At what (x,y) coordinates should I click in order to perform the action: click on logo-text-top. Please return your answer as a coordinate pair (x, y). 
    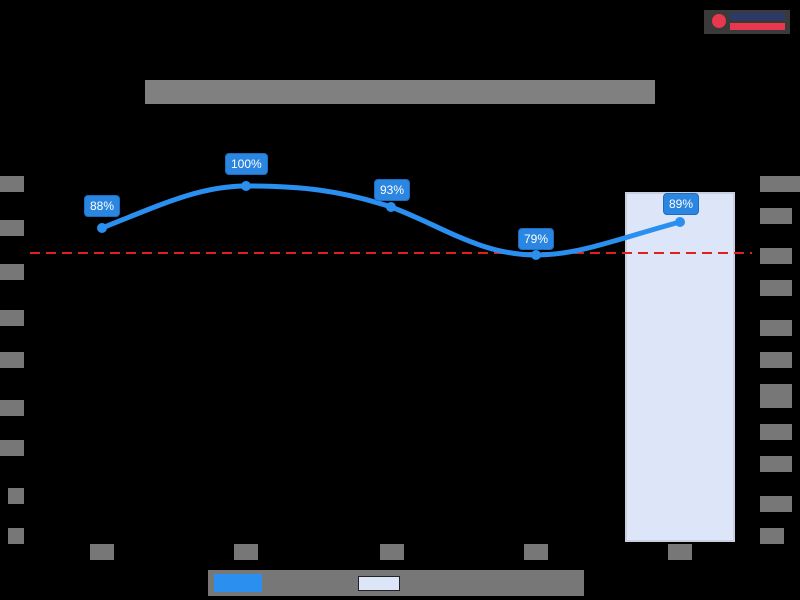
    Looking at the image, I should click on (757, 16).